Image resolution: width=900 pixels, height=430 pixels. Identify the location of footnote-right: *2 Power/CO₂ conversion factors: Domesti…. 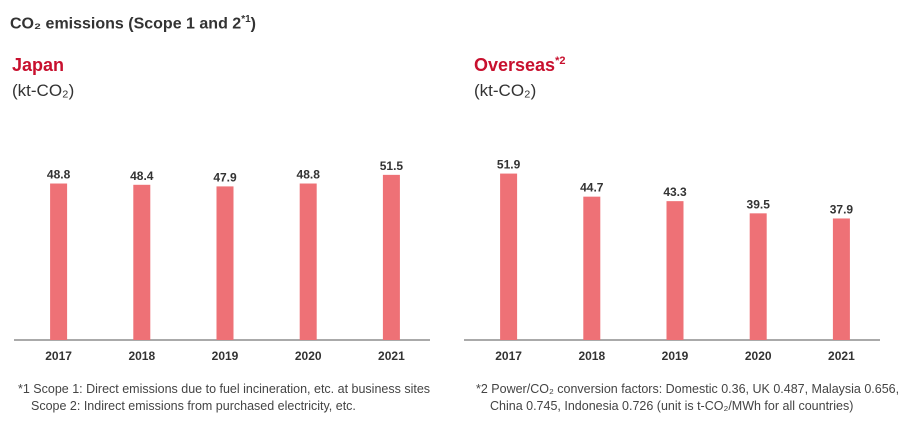
(687, 398).